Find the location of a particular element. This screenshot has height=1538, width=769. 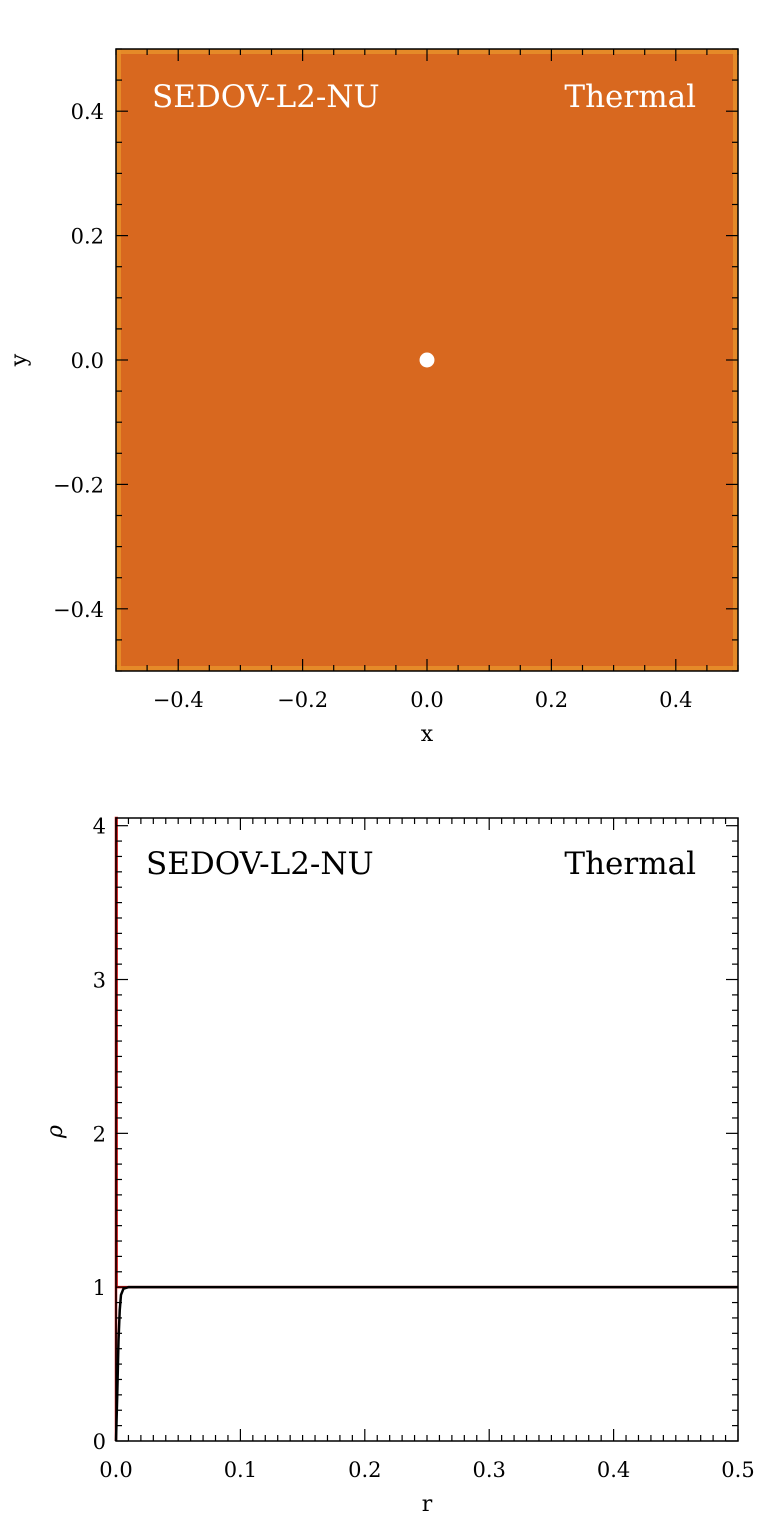

profile-x-axis-label: r is located at coordinates (427, 1504).